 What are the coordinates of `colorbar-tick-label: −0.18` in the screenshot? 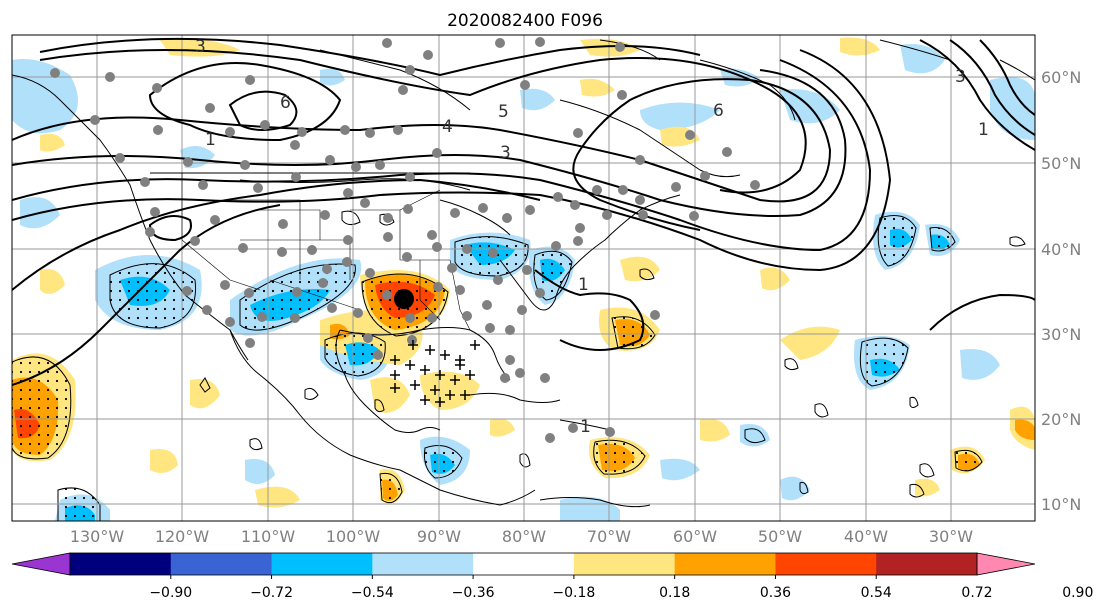 It's located at (573, 593).